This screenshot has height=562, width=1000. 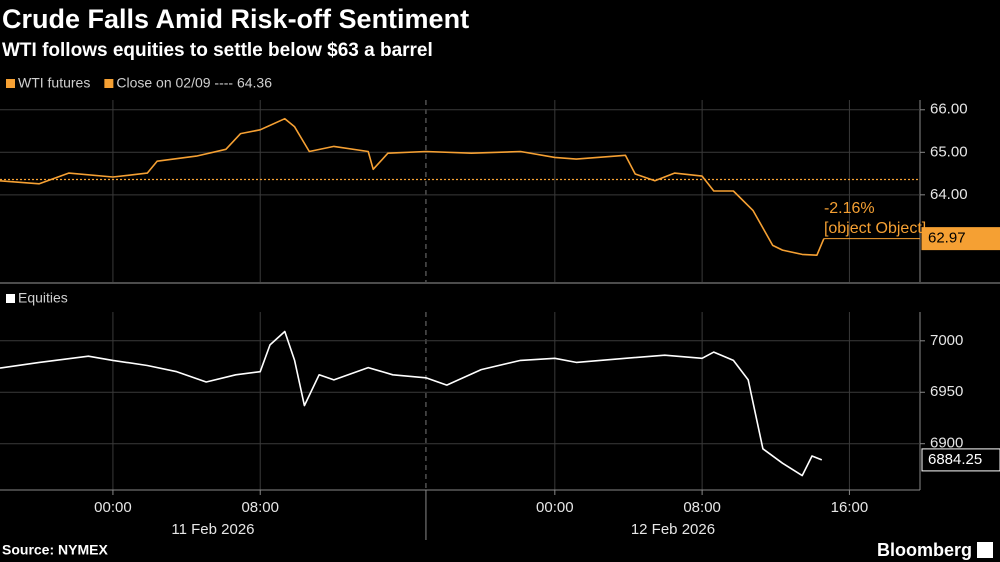 I want to click on date-label: 11 Feb 2026, so click(x=212, y=529).